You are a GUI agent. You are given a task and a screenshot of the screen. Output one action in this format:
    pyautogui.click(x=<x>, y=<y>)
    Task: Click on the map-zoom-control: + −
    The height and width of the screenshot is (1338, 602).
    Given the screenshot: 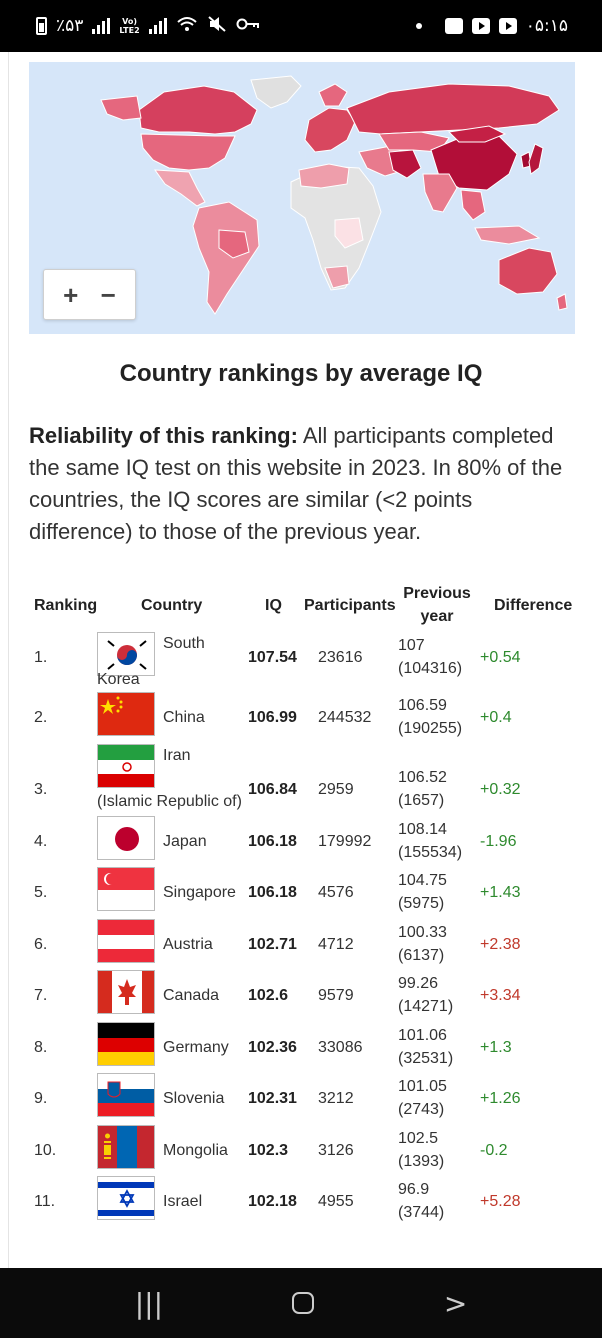 What is the action you would take?
    pyautogui.click(x=89, y=294)
    